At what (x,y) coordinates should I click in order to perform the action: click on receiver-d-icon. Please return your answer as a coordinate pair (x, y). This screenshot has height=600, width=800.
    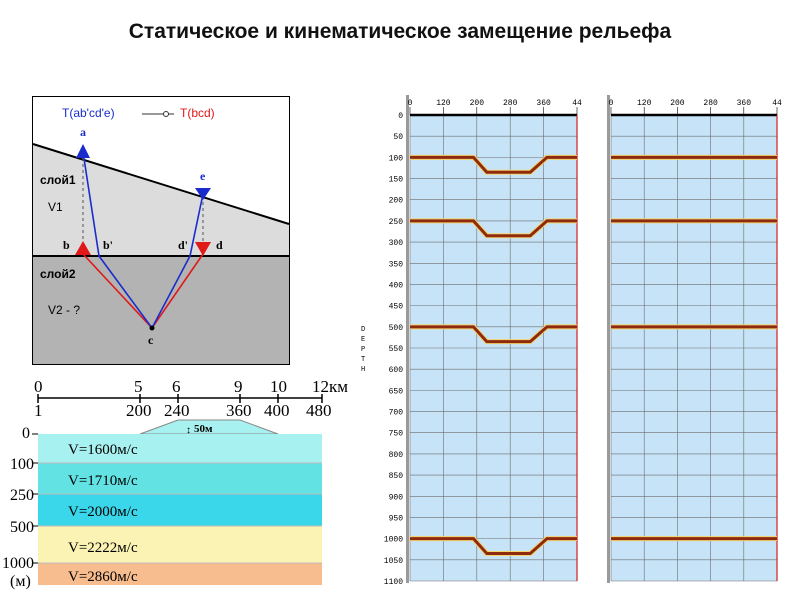
    Looking at the image, I should click on (203, 249).